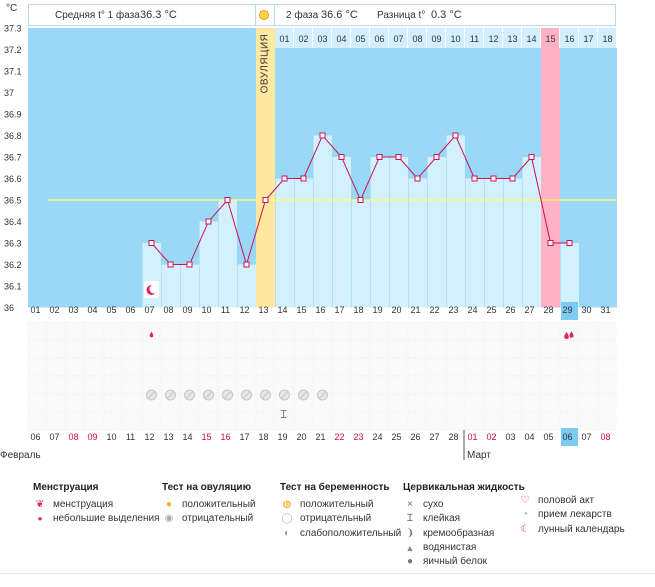 The width and height of the screenshot is (655, 587). Describe the element at coordinates (569, 311) in the screenshot. I see `today-day-cell` at that location.